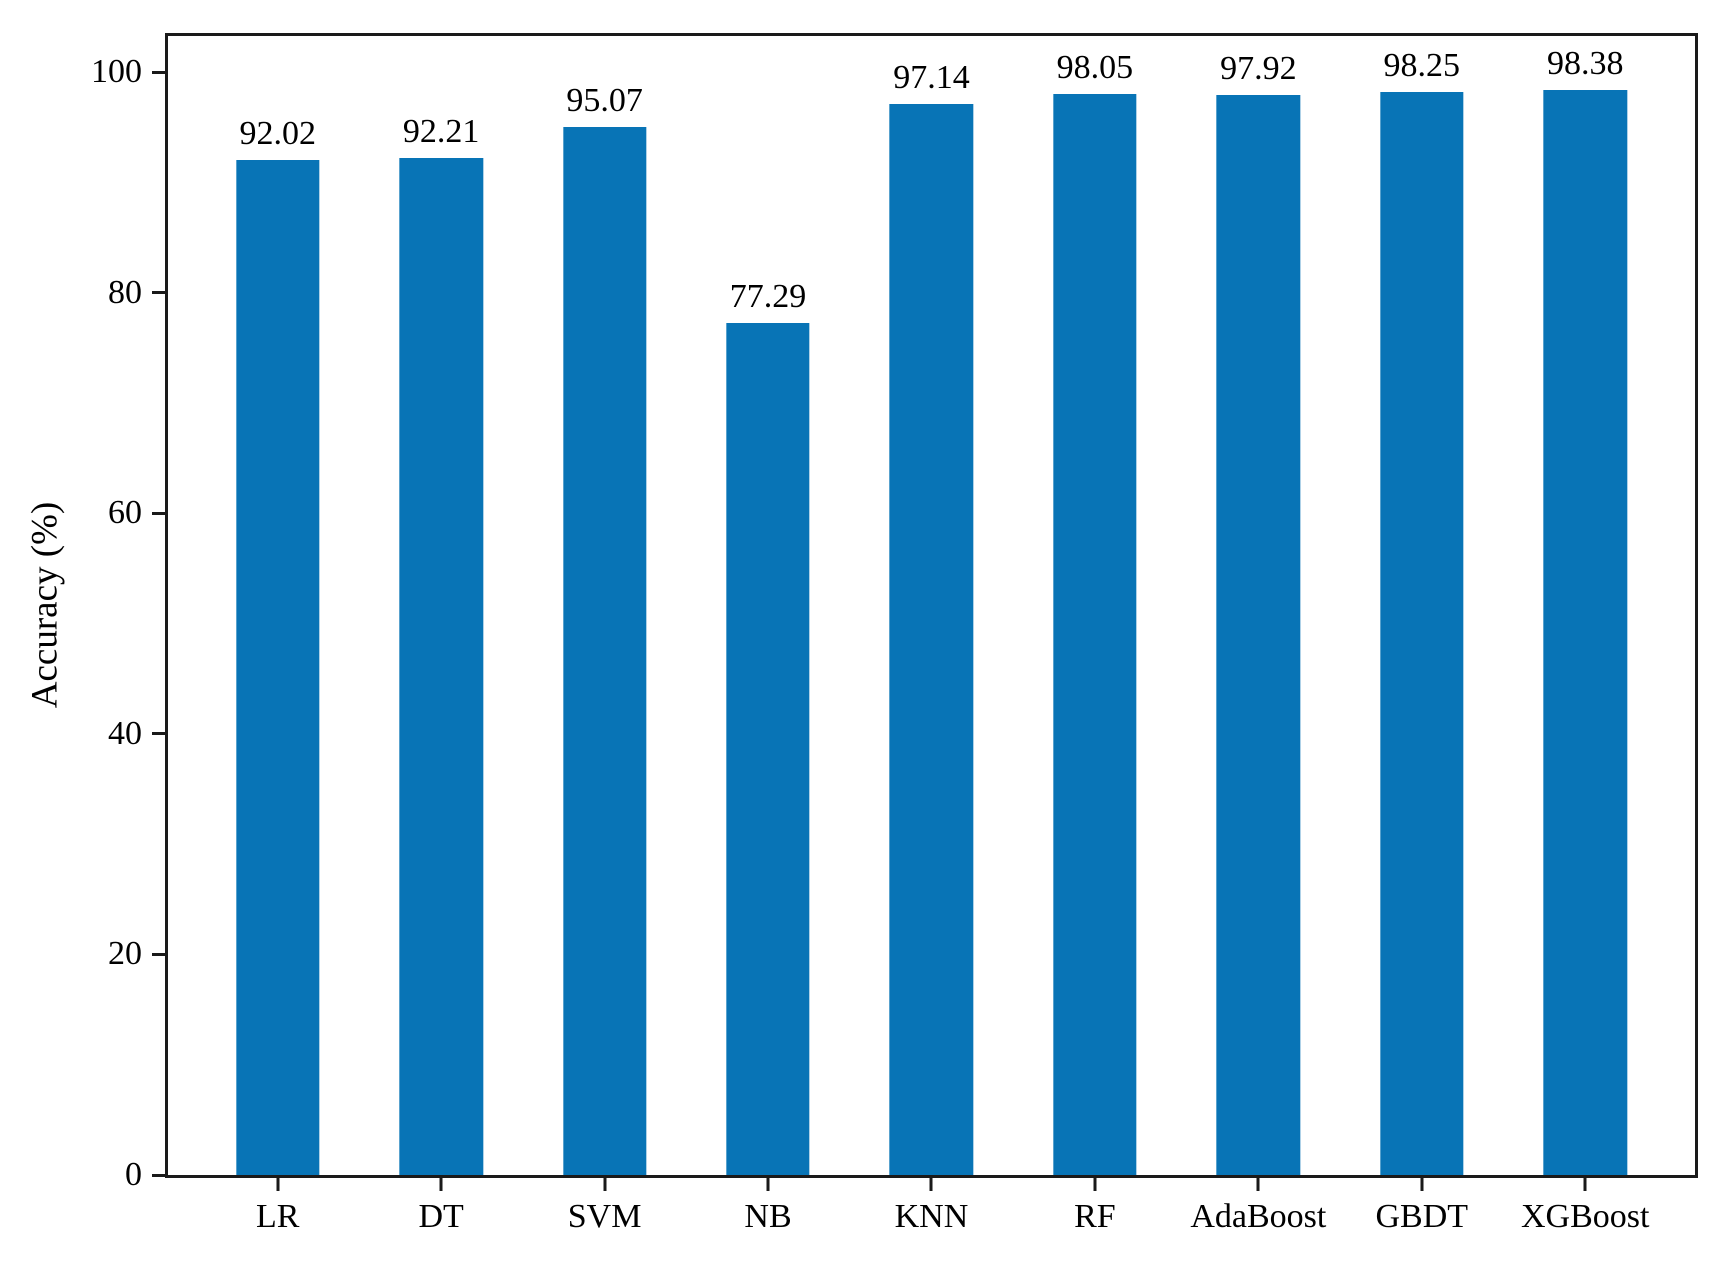  I want to click on bar-value-label: 92.21, so click(441, 132).